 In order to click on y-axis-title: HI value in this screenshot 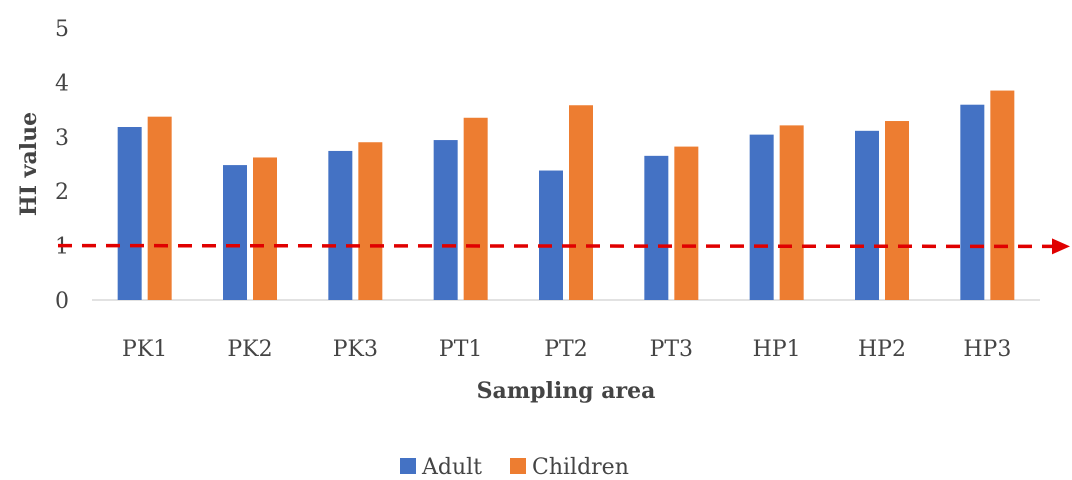, I will do `click(29, 164)`.